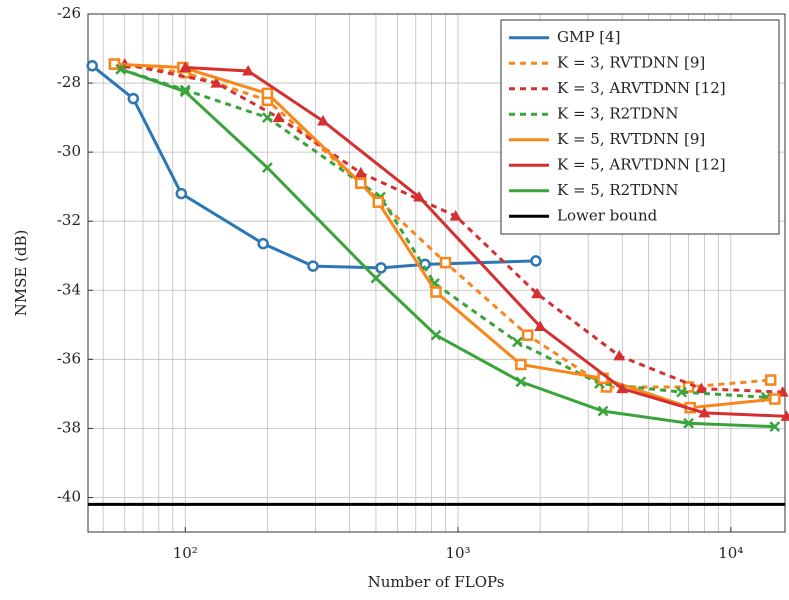  Describe the element at coordinates (69, 496) in the screenshot. I see `y-tick-label: -40` at that location.